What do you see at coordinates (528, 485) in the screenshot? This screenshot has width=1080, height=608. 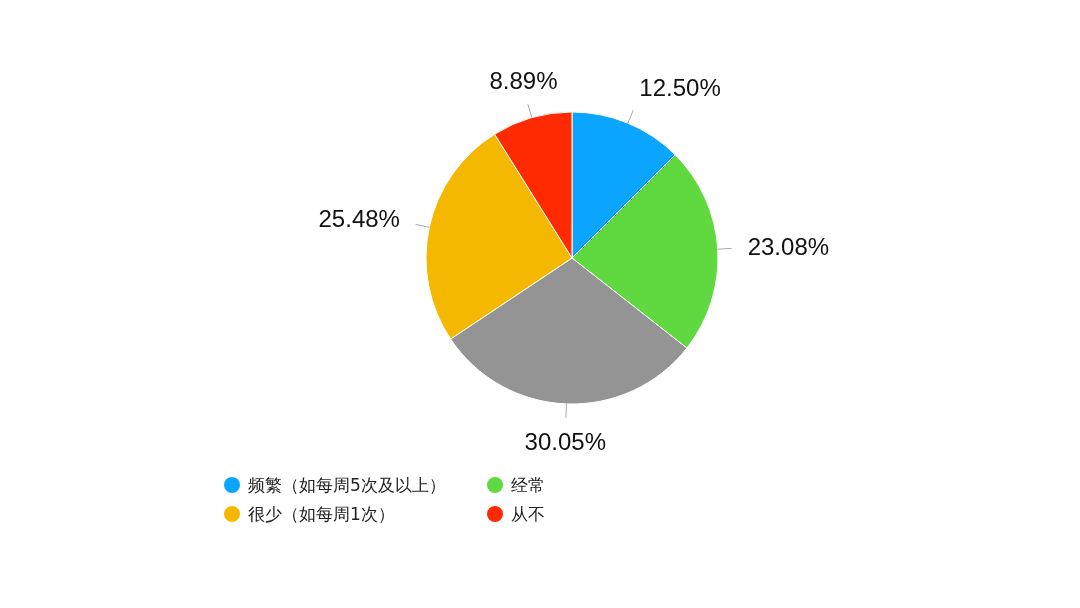 I see `legend-label: 经常` at bounding box center [528, 485].